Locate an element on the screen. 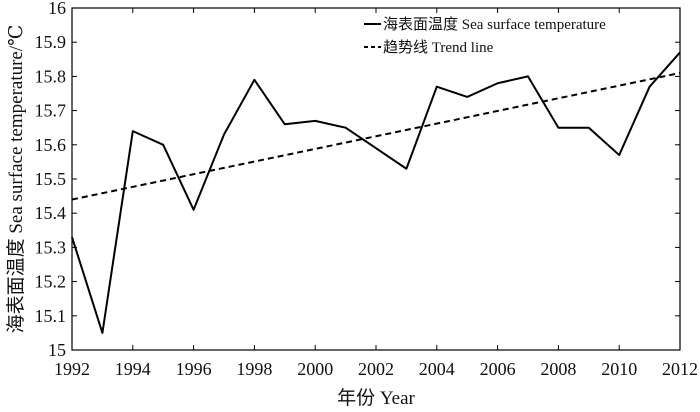  y-tick-label: 15.9 is located at coordinates (51, 42).